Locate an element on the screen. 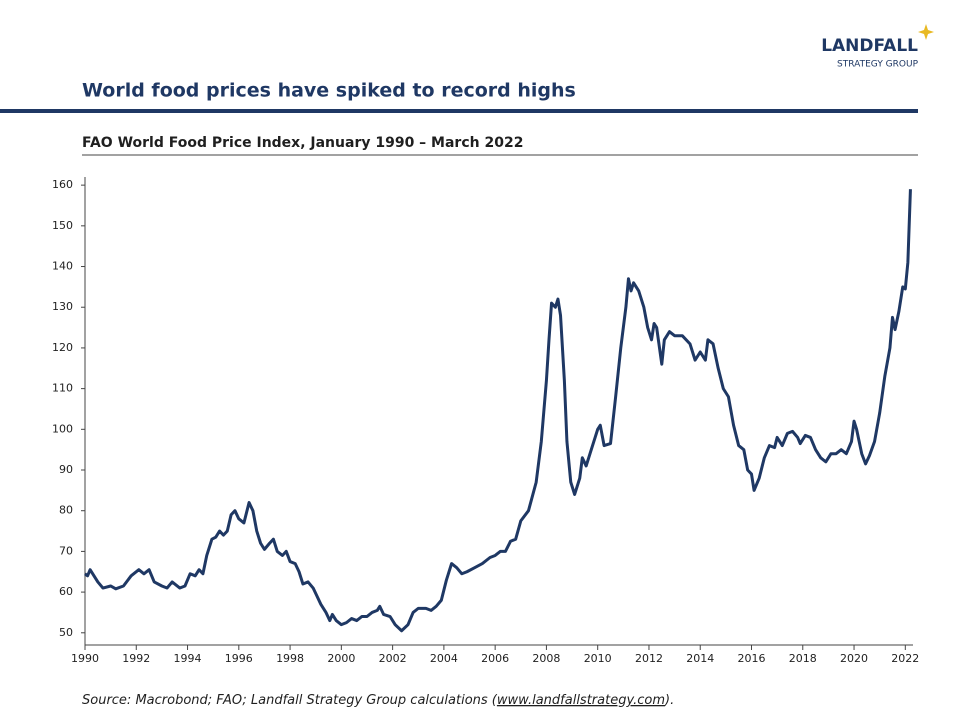 The width and height of the screenshot is (960, 720). x-tick-label: 2022 is located at coordinates (905, 658).